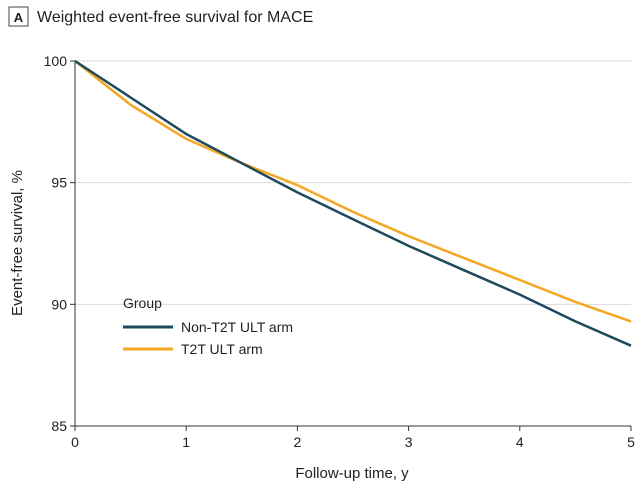 This screenshot has height=490, width=642. I want to click on panel-label-box, so click(18, 16).